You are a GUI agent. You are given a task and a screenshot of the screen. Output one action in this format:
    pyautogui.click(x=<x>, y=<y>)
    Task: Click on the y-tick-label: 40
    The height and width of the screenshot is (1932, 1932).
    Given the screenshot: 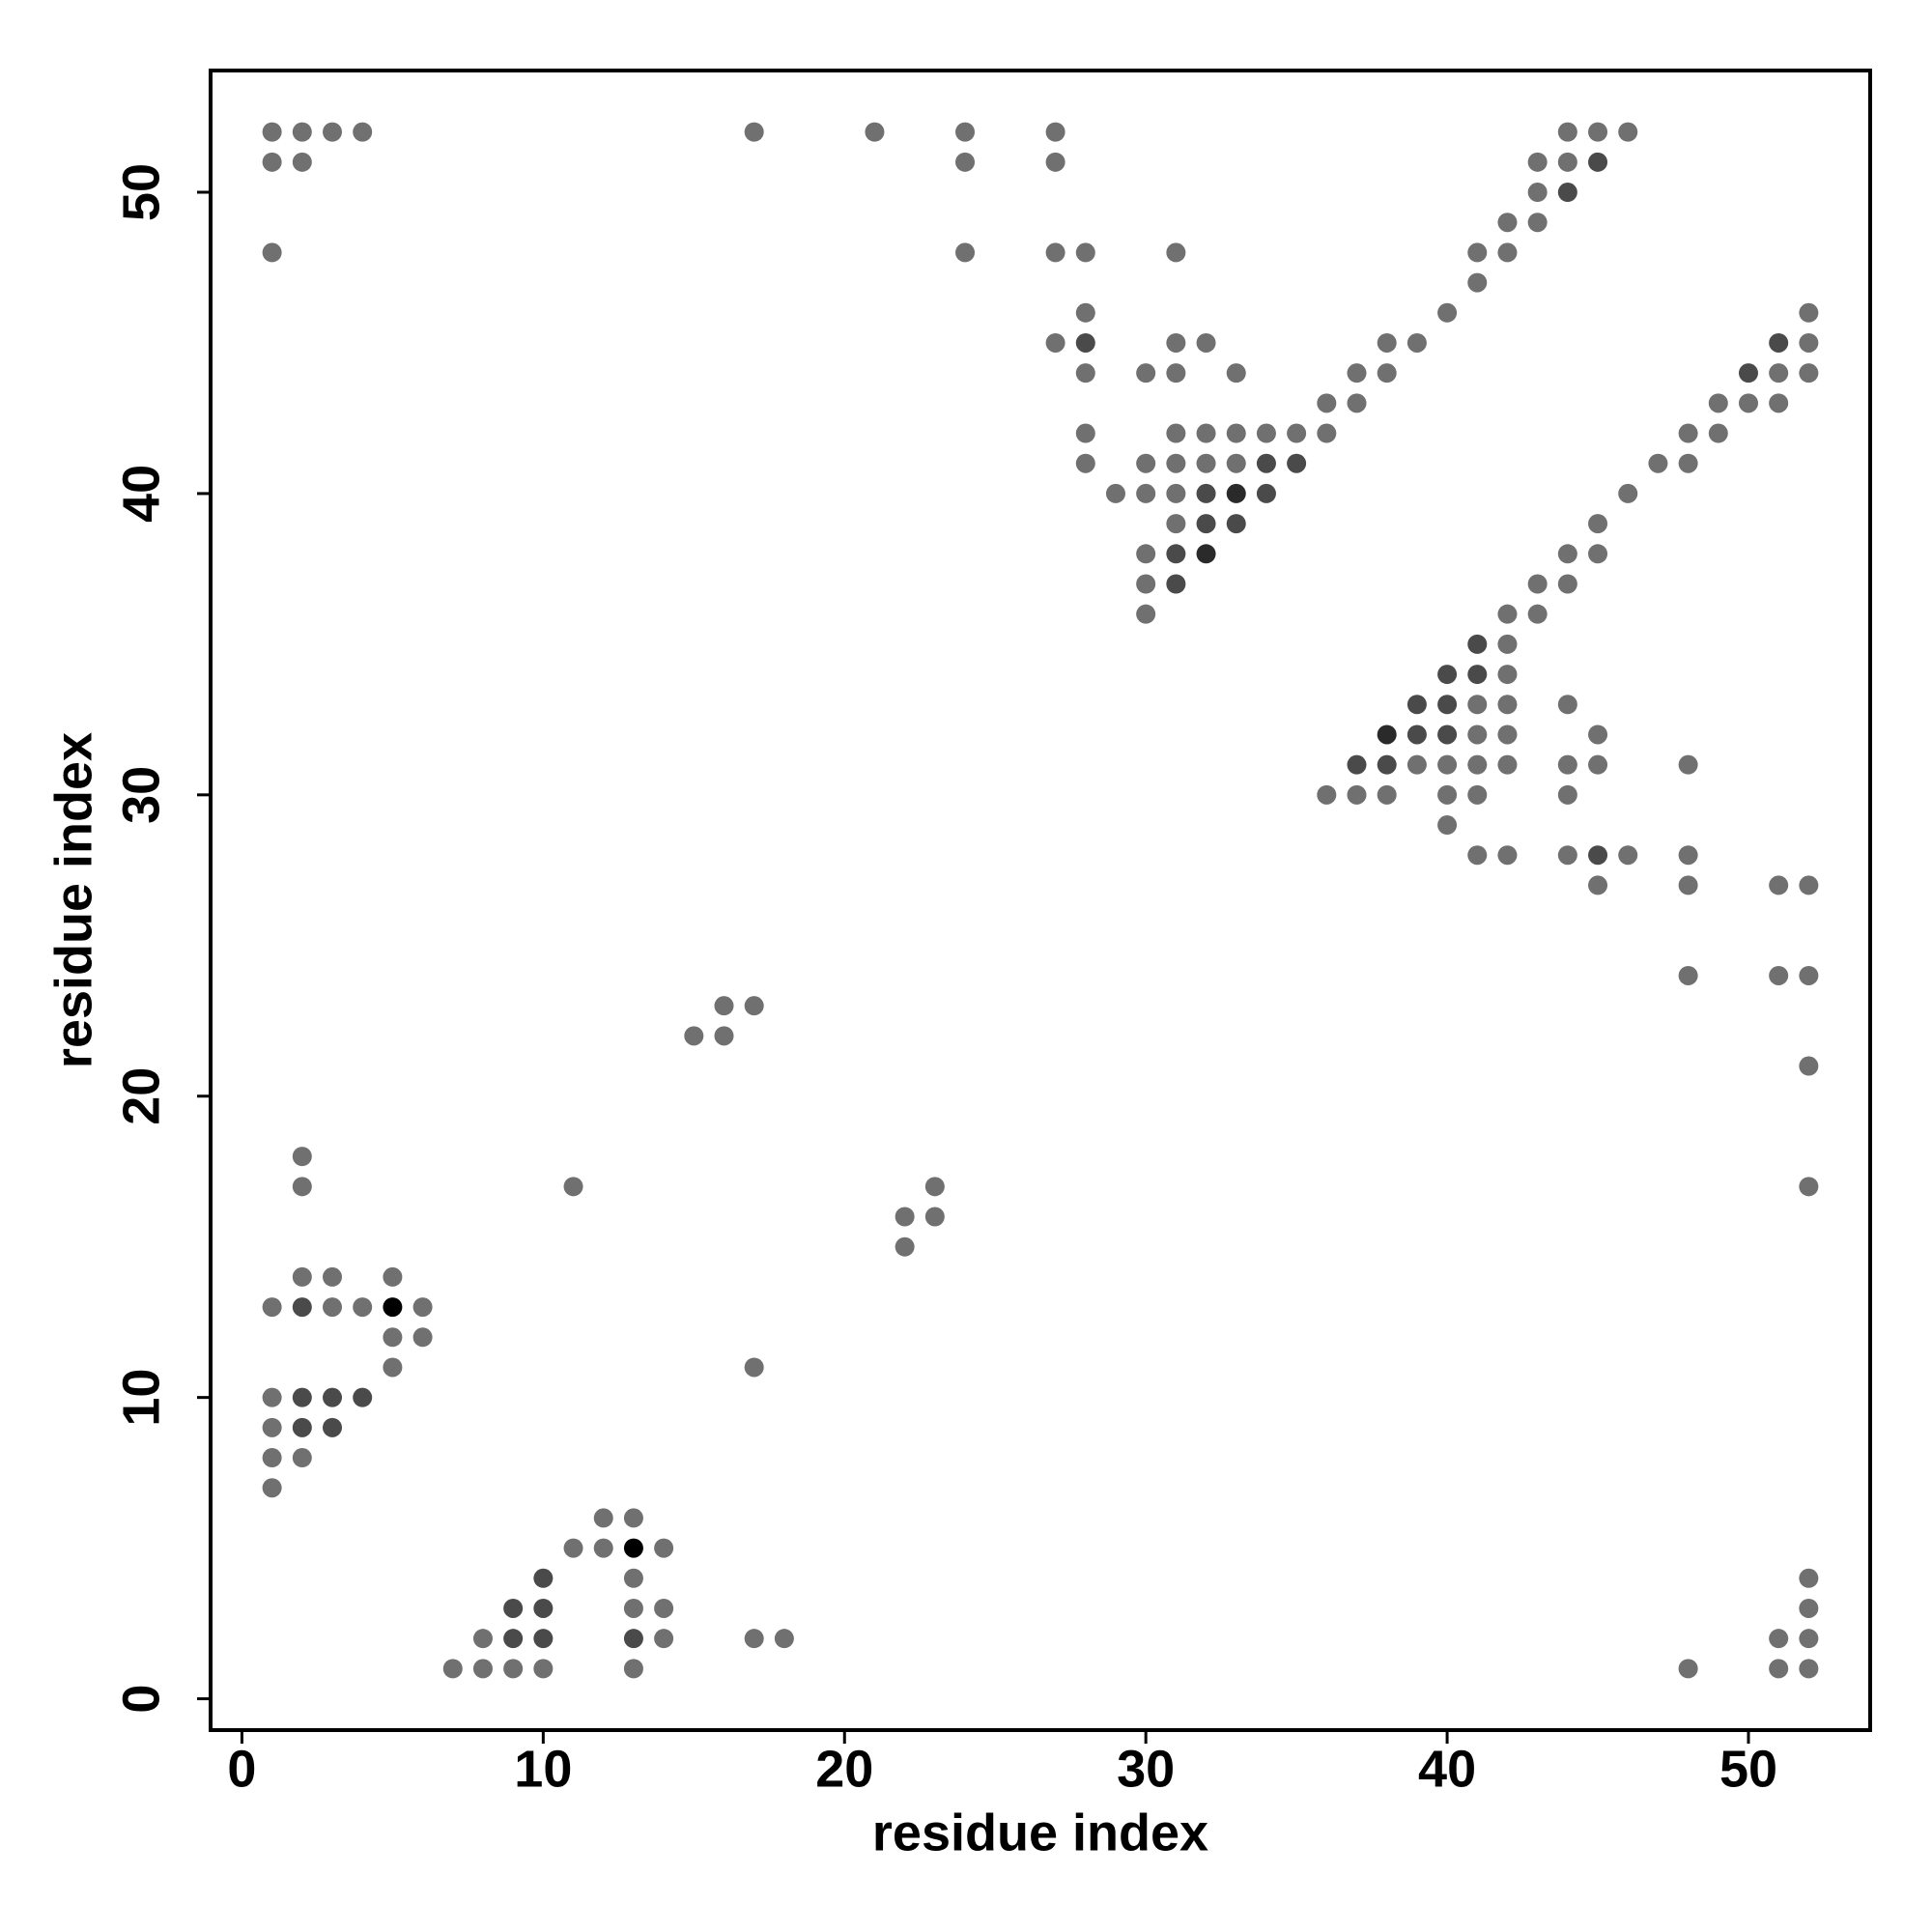 What is the action you would take?
    pyautogui.click(x=141, y=494)
    